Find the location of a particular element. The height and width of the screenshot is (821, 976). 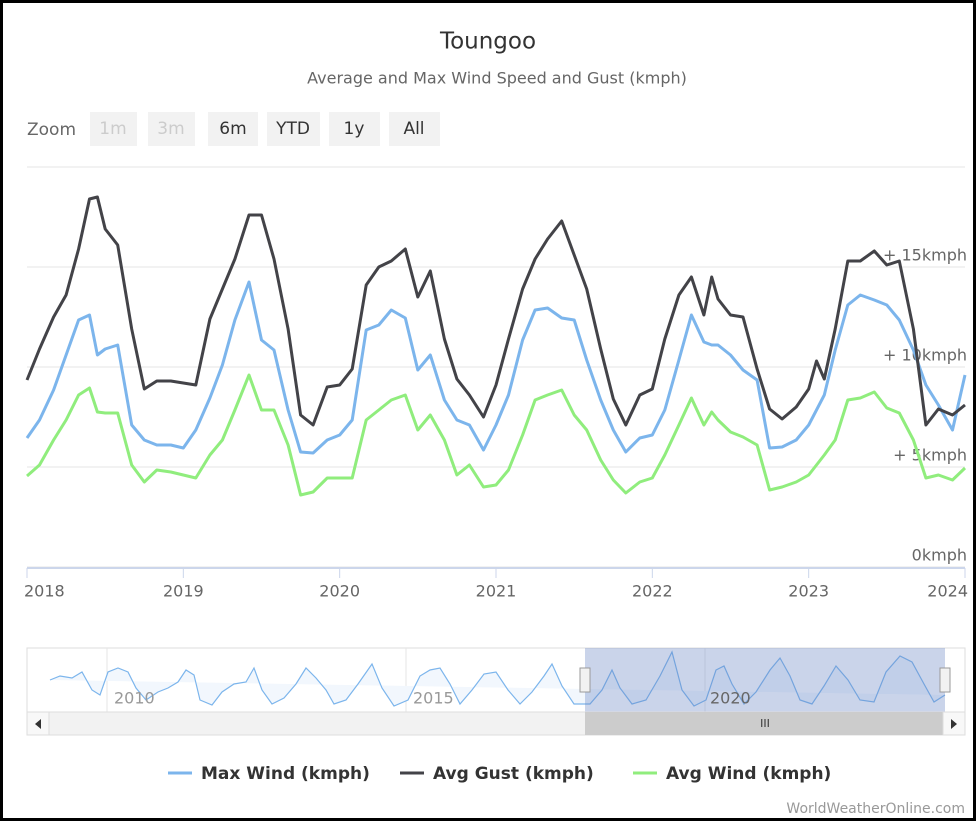

navigator-label: 2015 is located at coordinates (433, 698).